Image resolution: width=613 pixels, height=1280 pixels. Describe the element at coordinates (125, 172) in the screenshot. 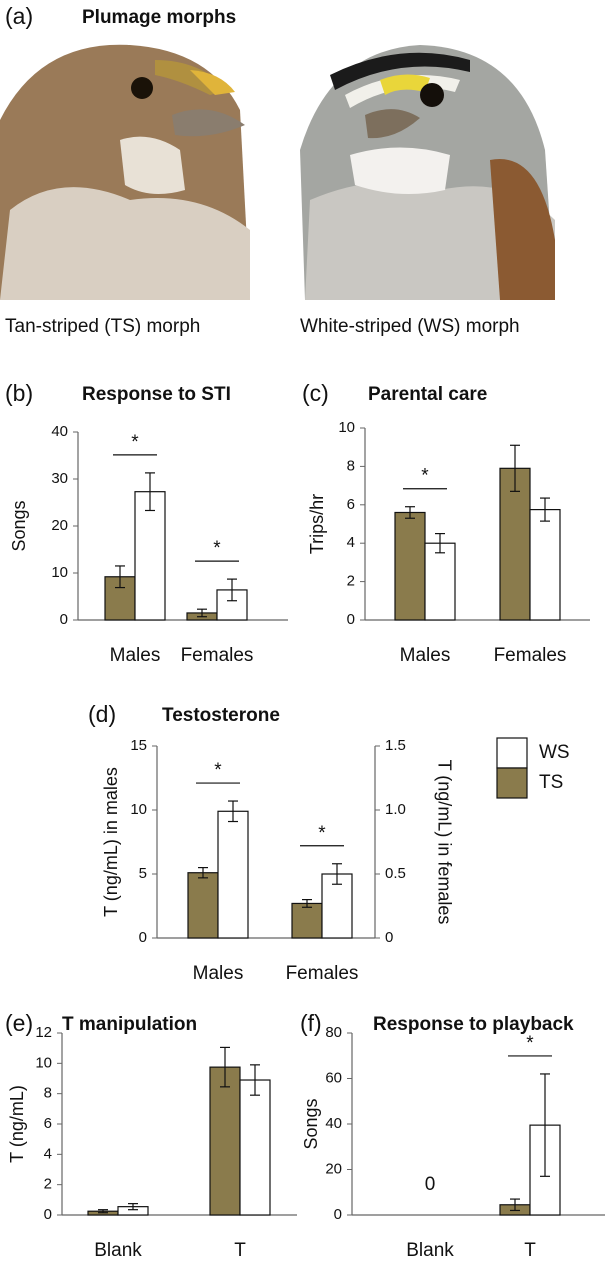

I see `tan-striped-photo` at that location.